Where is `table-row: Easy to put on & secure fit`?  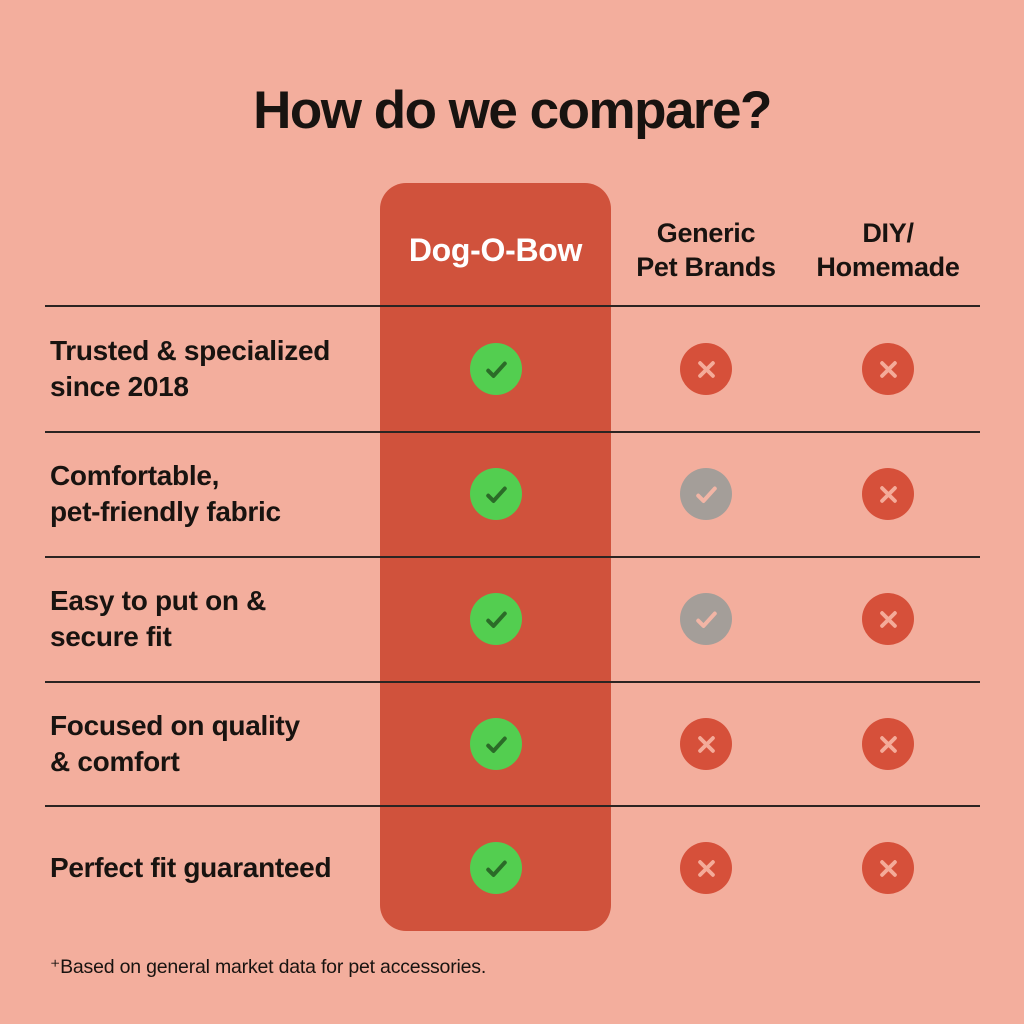 table-row: Easy to put on & secure fit is located at coordinates (512, 619).